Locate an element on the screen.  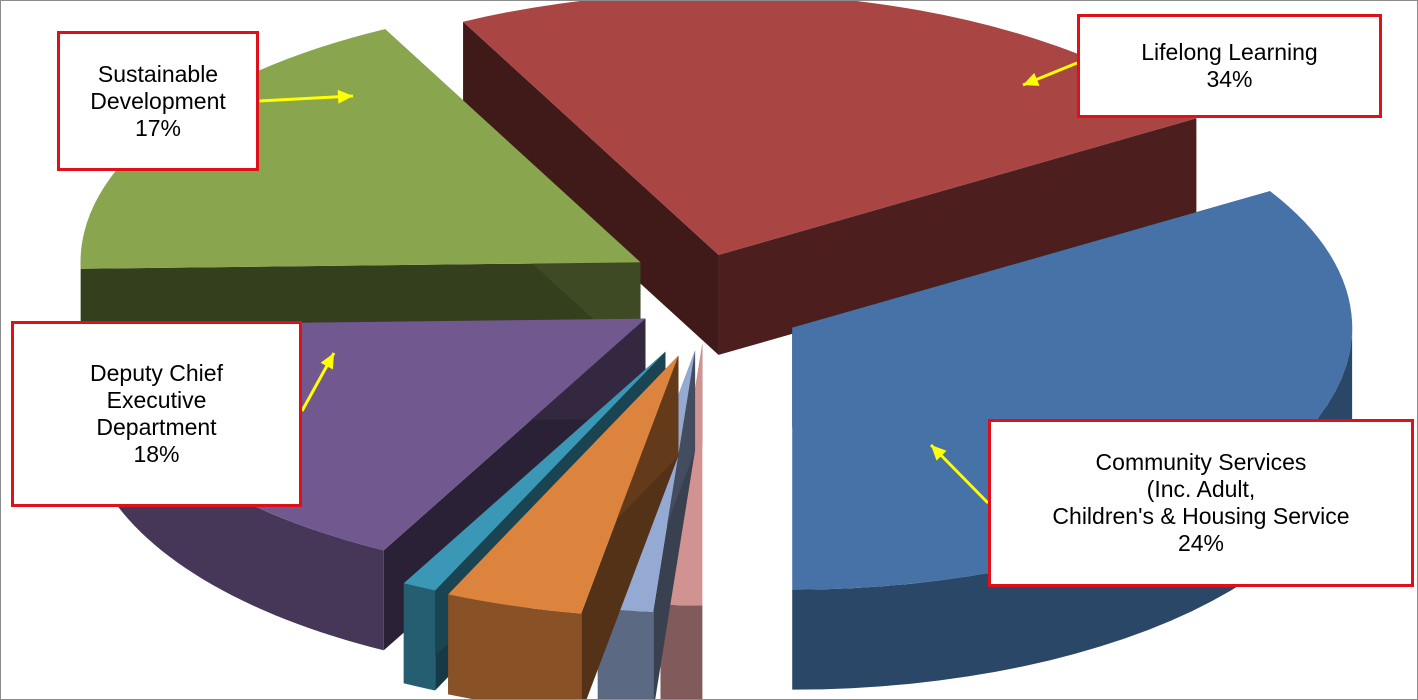
percent-label: 18% is located at coordinates (156, 454).